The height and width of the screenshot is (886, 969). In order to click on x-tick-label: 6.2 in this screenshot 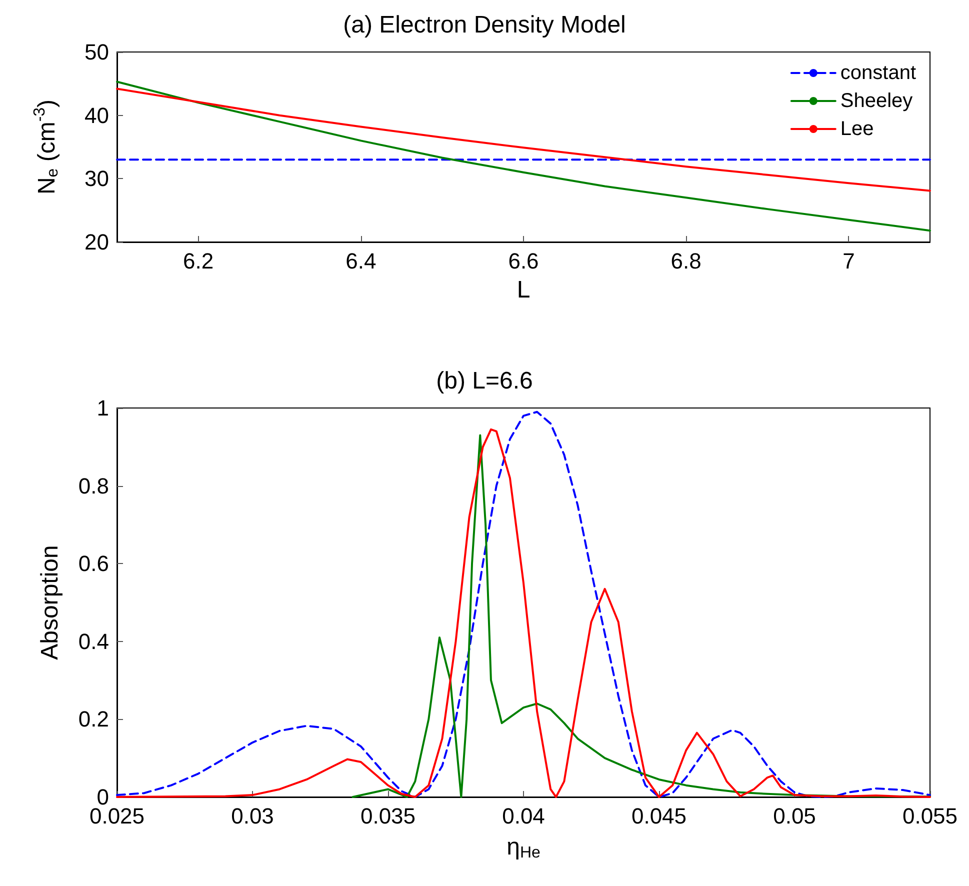, I will do `click(198, 261)`.